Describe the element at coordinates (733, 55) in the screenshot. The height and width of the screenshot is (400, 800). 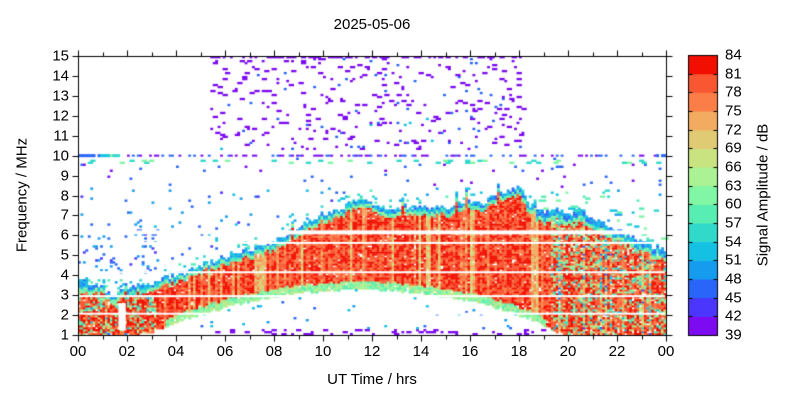
I see `colorbar-tick-label: 84` at that location.